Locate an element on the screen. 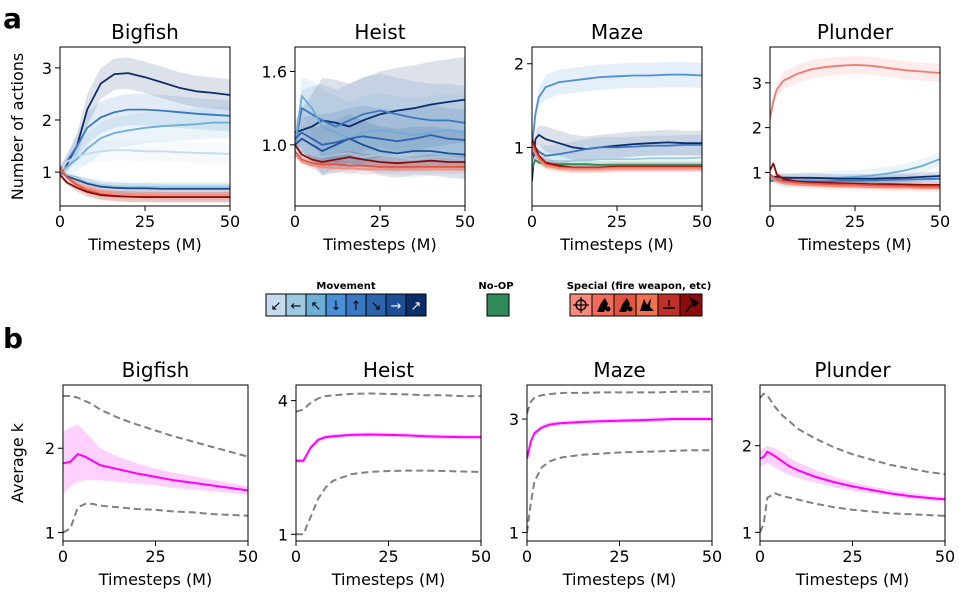 The width and height of the screenshot is (959, 600). chart-heist-average-k: 0 25 50 1 4 Heist Timesteps (M) is located at coordinates (384, 473).